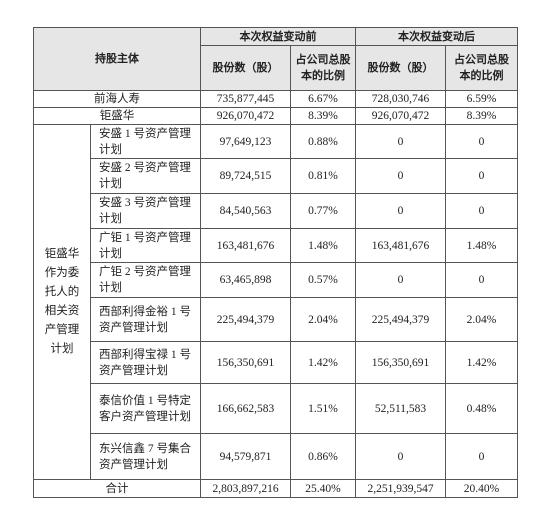 The height and width of the screenshot is (519, 550). What do you see at coordinates (245, 408) in the screenshot?
I see `value-cell: 166,662,583` at bounding box center [245, 408].